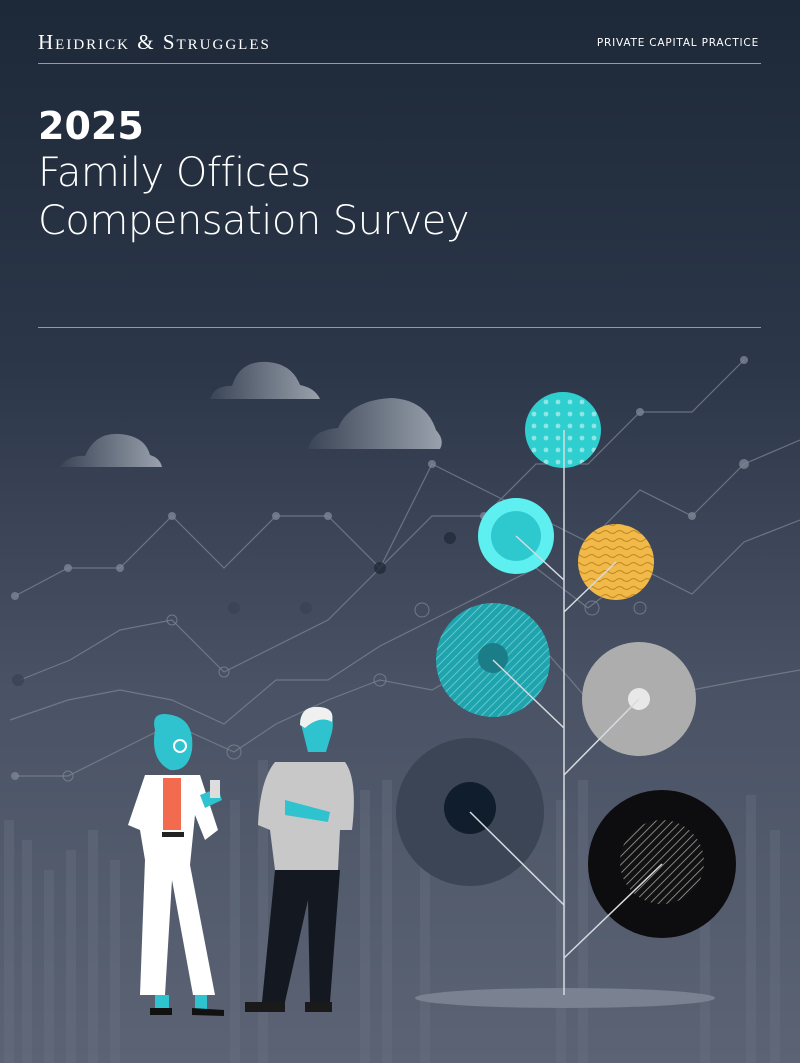  Describe the element at coordinates (251, 414) in the screenshot. I see `clouds` at that location.